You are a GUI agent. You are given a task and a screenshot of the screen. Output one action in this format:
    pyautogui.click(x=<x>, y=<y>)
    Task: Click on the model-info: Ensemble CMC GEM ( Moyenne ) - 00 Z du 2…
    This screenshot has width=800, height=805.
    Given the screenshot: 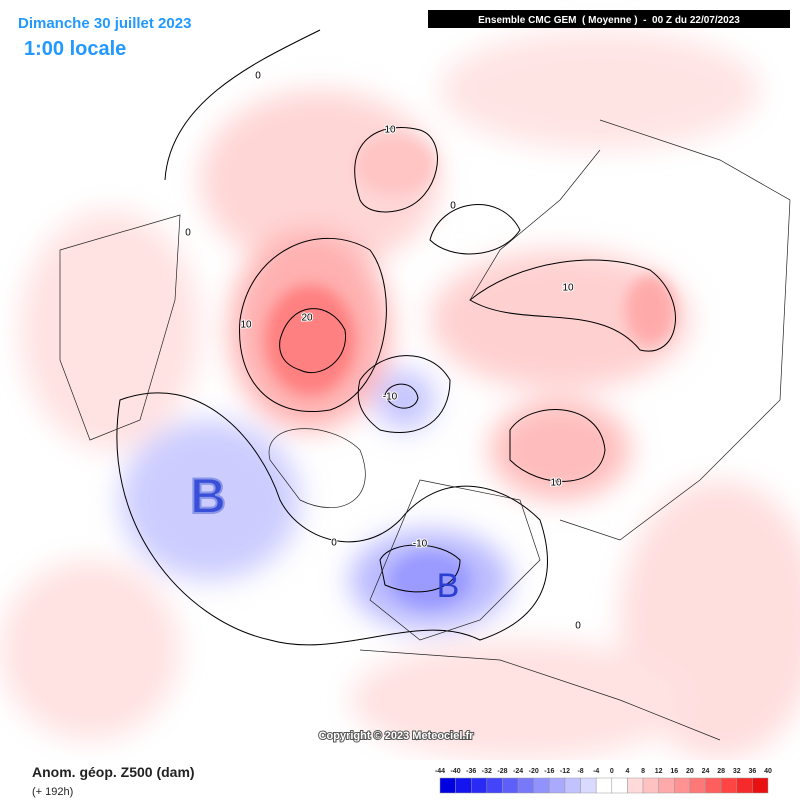 What is the action you would take?
    pyautogui.click(x=609, y=20)
    